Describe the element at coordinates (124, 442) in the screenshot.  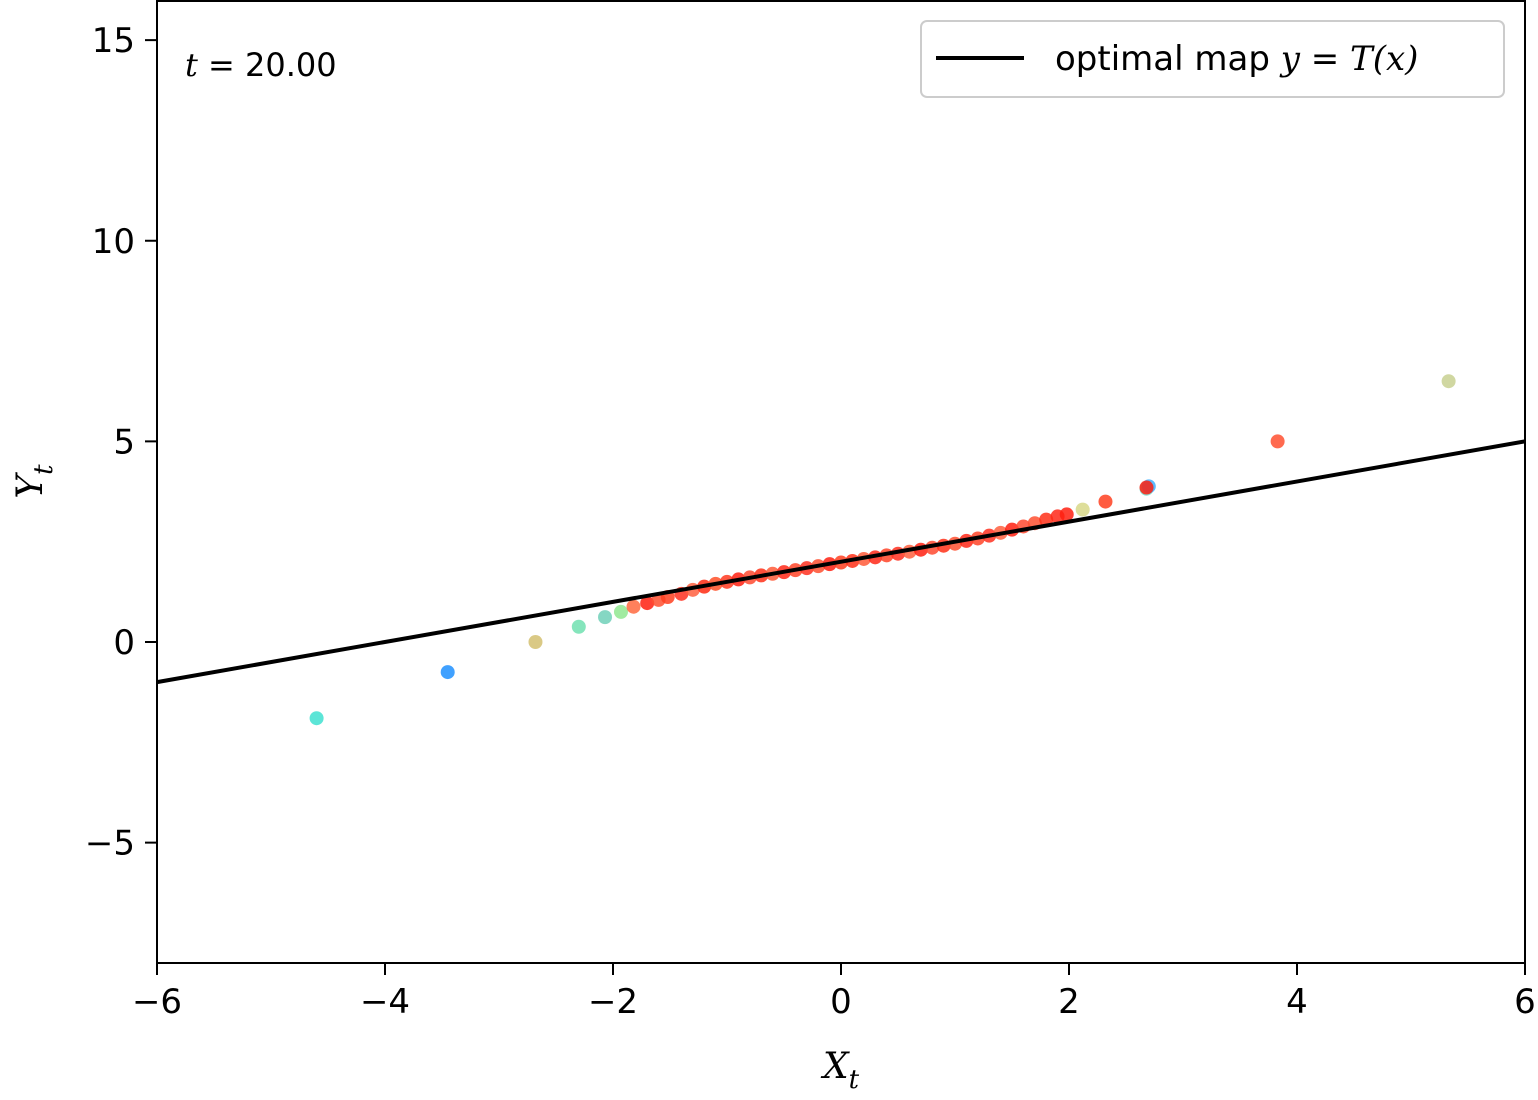
I see `y-tick-label: 5` at that location.